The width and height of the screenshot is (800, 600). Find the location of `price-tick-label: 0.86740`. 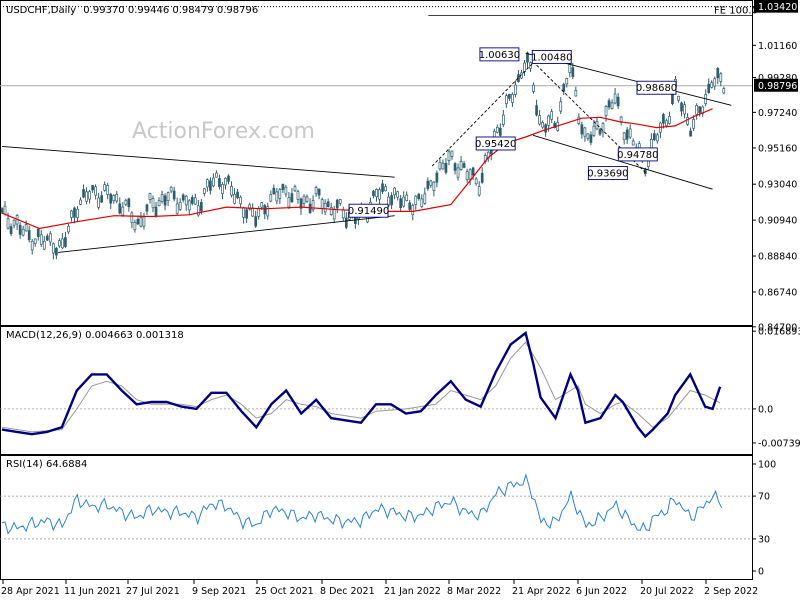

price-tick-label: 0.86740 is located at coordinates (777, 292).